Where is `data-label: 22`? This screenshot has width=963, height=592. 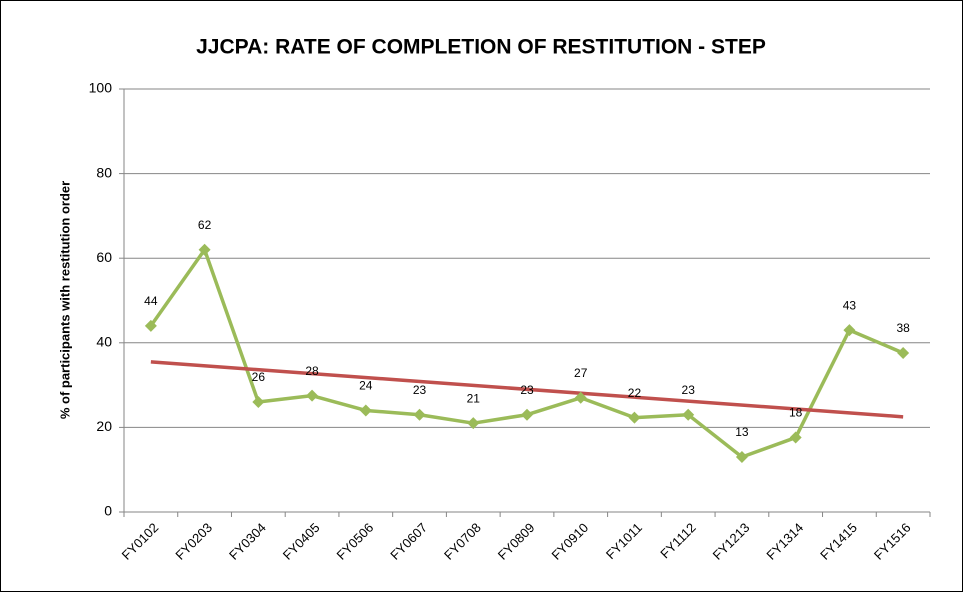
data-label: 22 is located at coordinates (635, 393).